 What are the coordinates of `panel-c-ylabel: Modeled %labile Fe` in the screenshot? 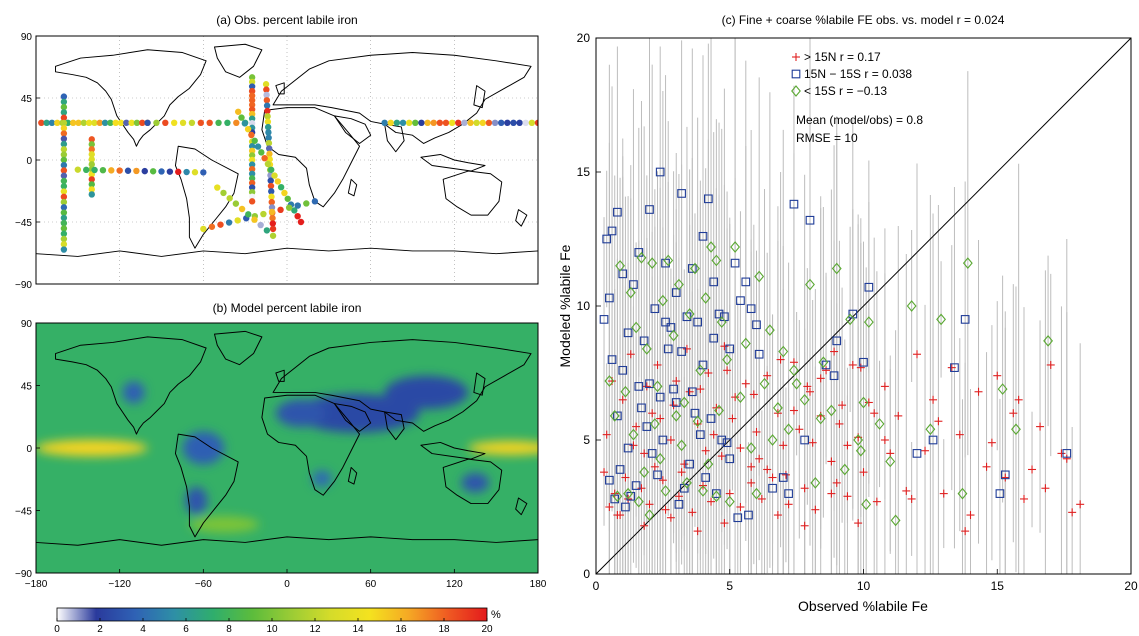 It's located at (565, 305).